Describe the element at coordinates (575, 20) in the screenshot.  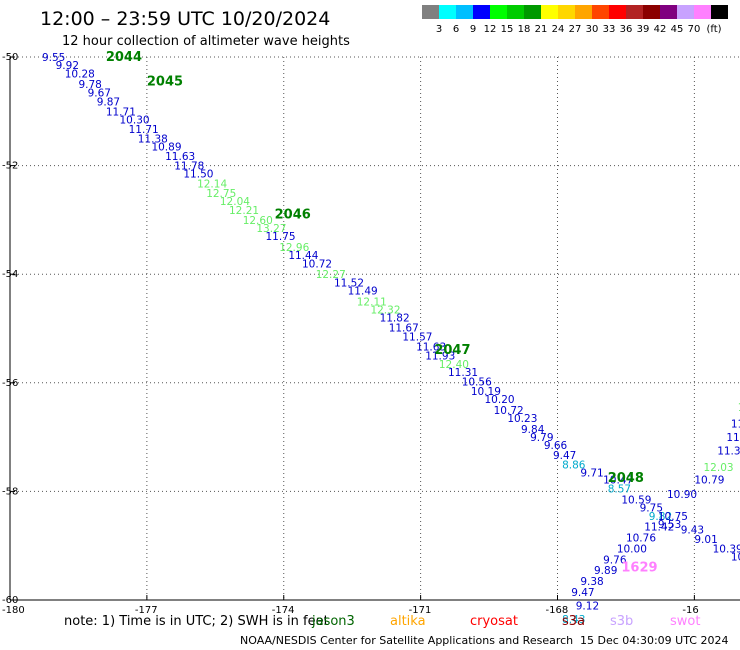
I see `color-legend: 3 6 9 12 15 18 21 24 27 30 33 36 39 42 45 70 (ft)` at that location.